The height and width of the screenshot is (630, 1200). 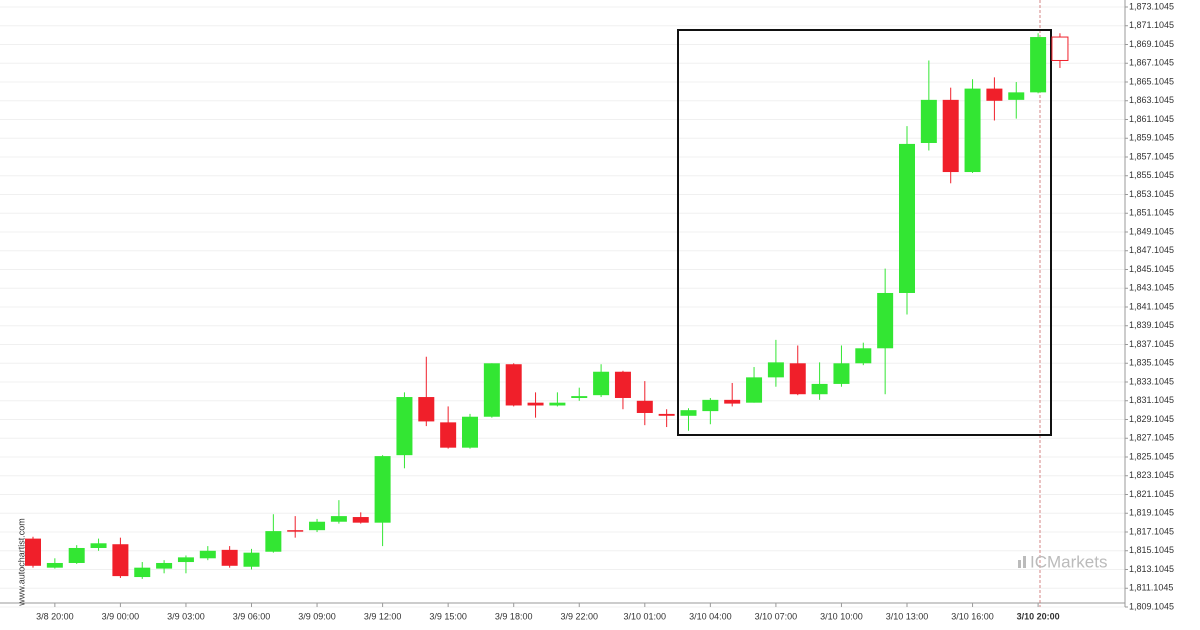 What do you see at coordinates (1151, 606) in the screenshot?
I see `y-tick-label: 1,809.1045` at bounding box center [1151, 606].